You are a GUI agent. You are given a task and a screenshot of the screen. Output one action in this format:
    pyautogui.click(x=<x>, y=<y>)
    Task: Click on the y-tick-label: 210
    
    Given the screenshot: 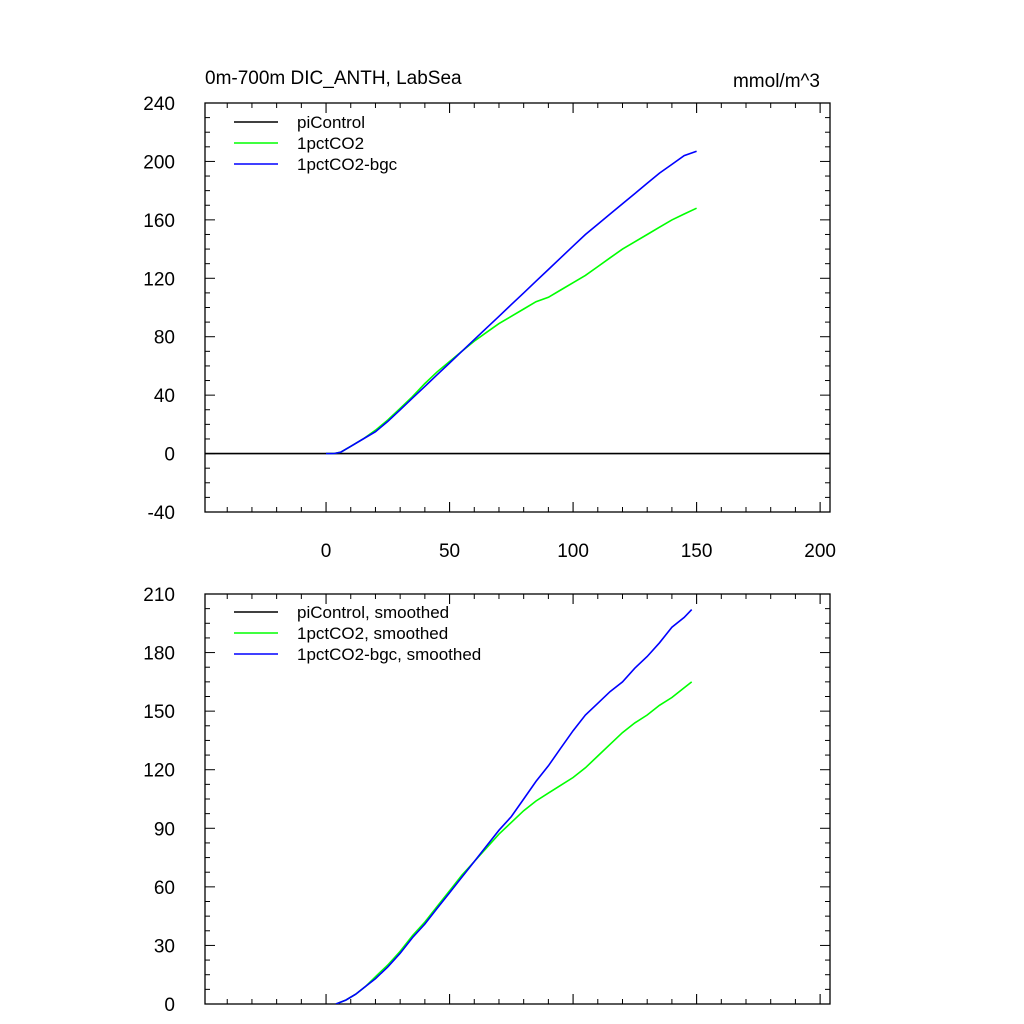 What is the action you would take?
    pyautogui.click(x=159, y=595)
    